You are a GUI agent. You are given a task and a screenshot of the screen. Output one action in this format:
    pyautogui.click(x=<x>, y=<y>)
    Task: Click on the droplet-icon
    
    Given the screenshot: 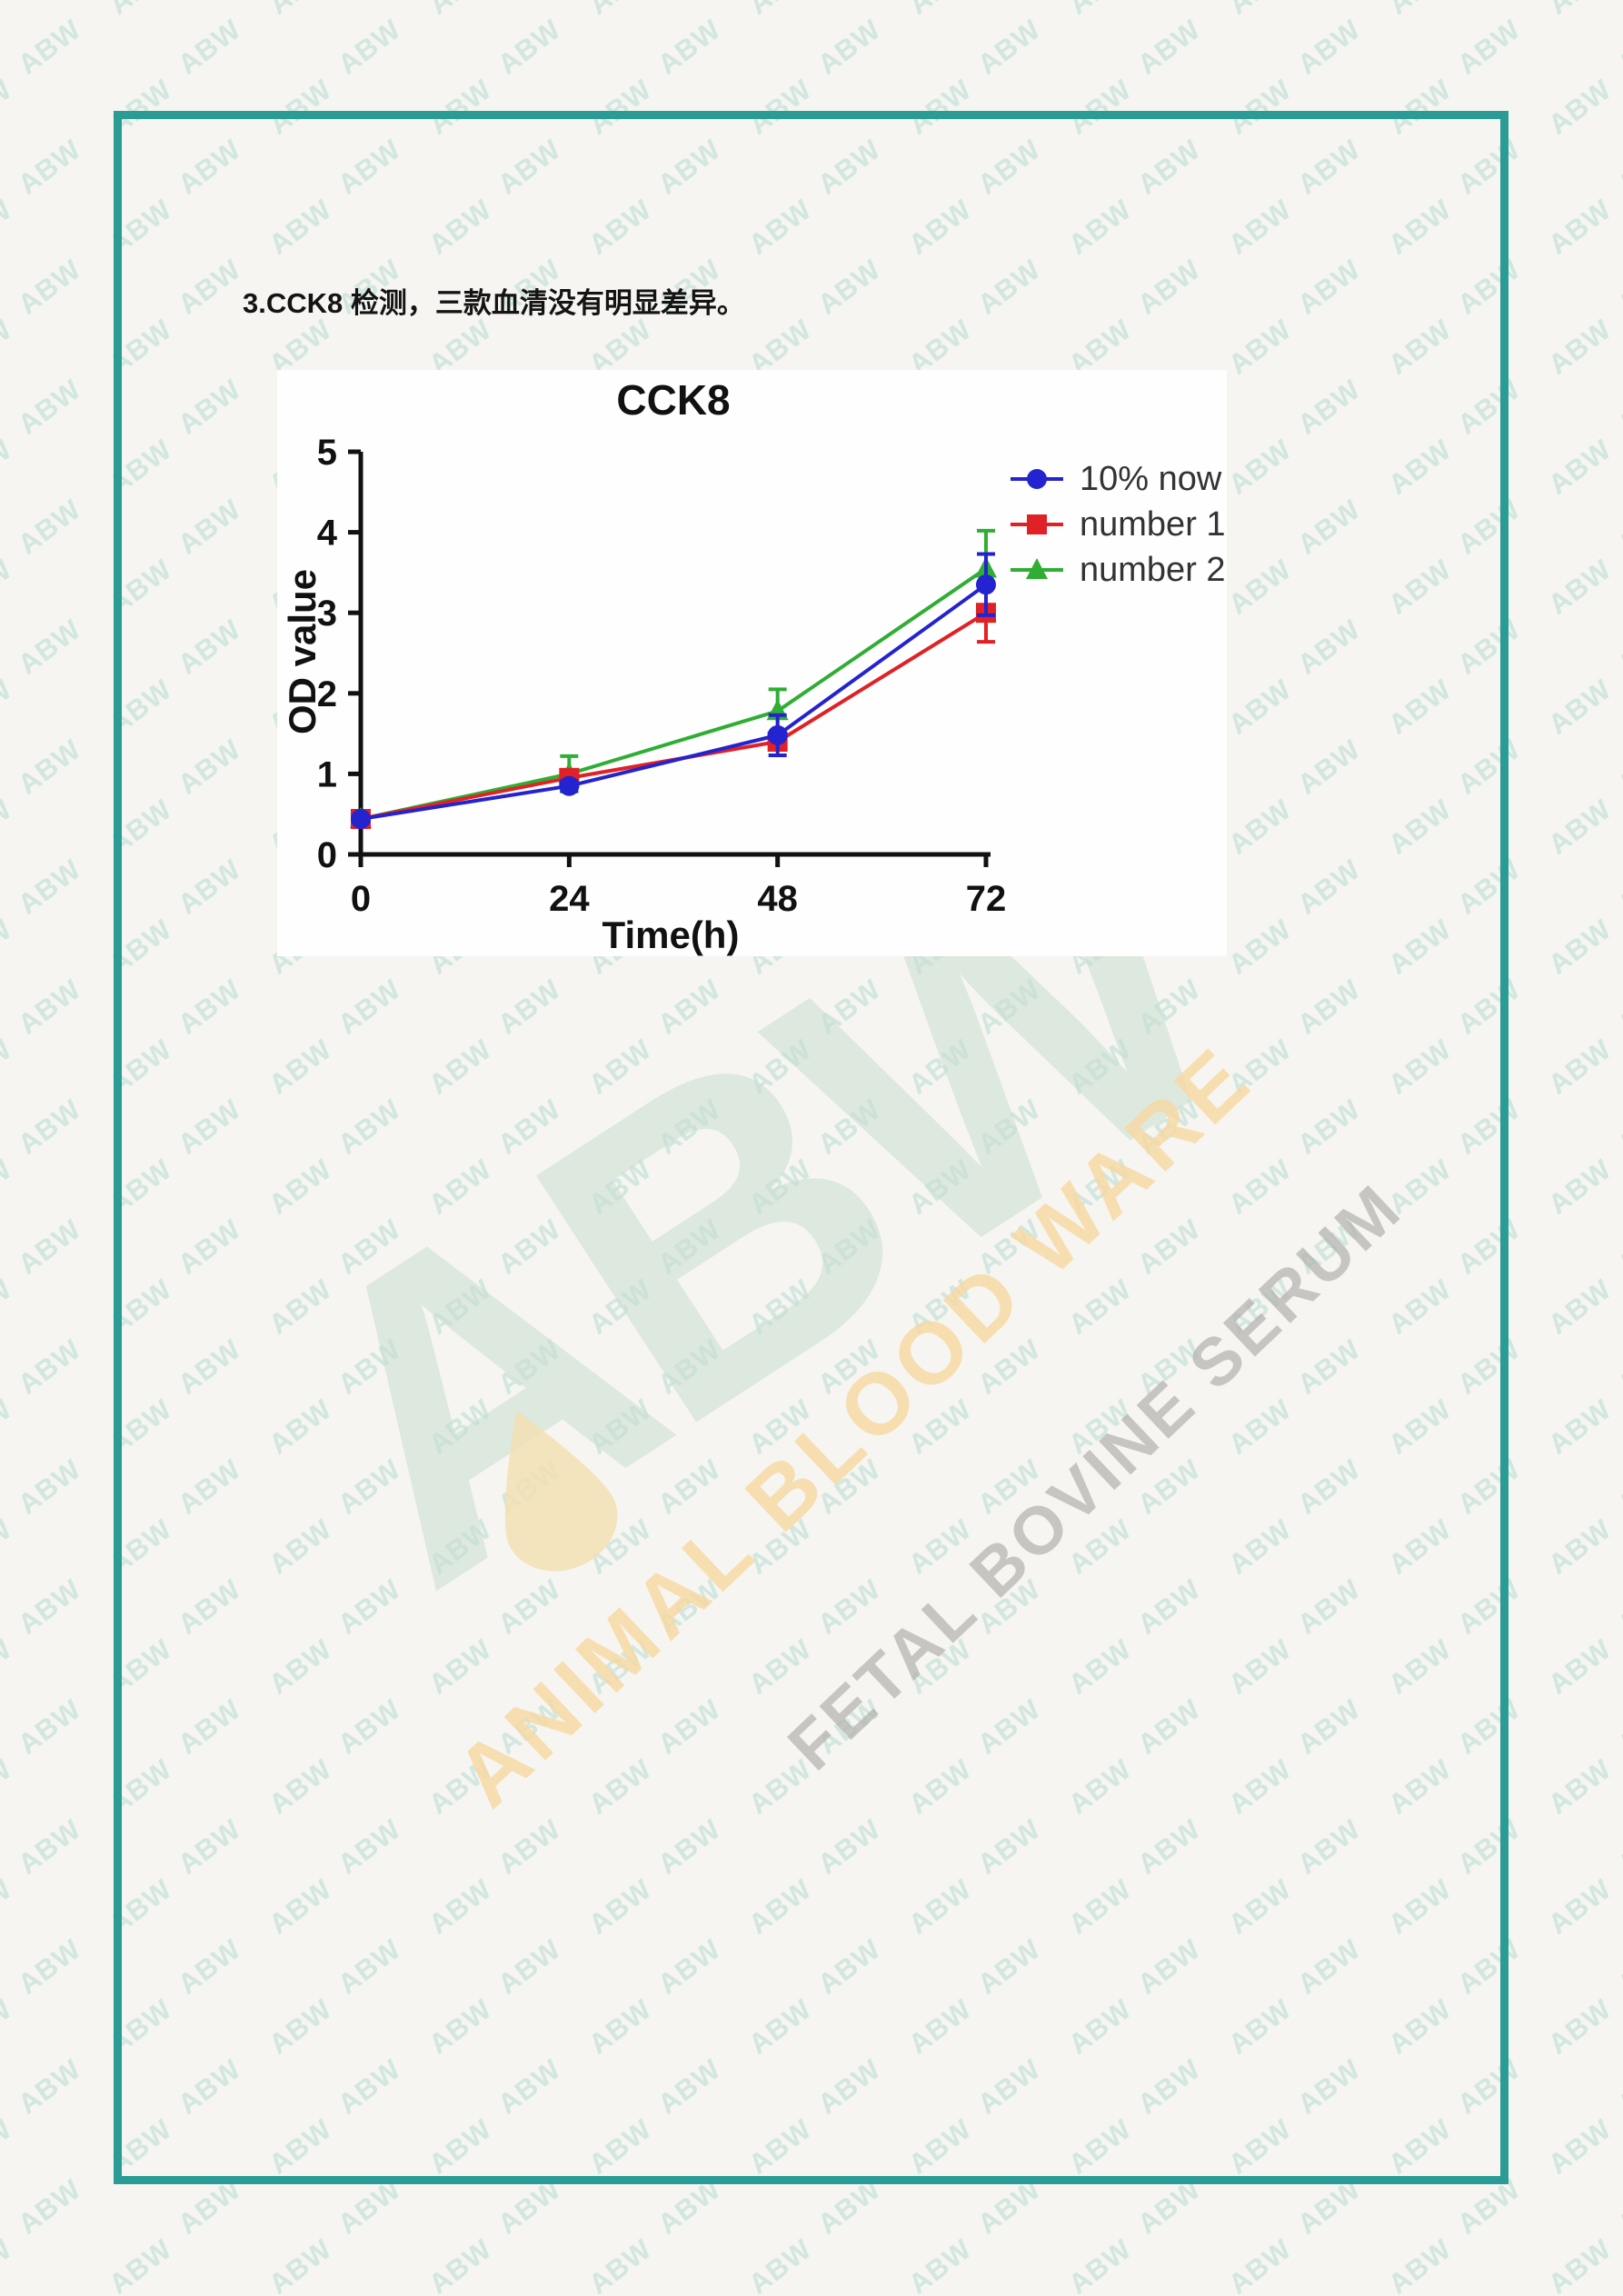 What is the action you would take?
    pyautogui.click(x=561, y=1491)
    